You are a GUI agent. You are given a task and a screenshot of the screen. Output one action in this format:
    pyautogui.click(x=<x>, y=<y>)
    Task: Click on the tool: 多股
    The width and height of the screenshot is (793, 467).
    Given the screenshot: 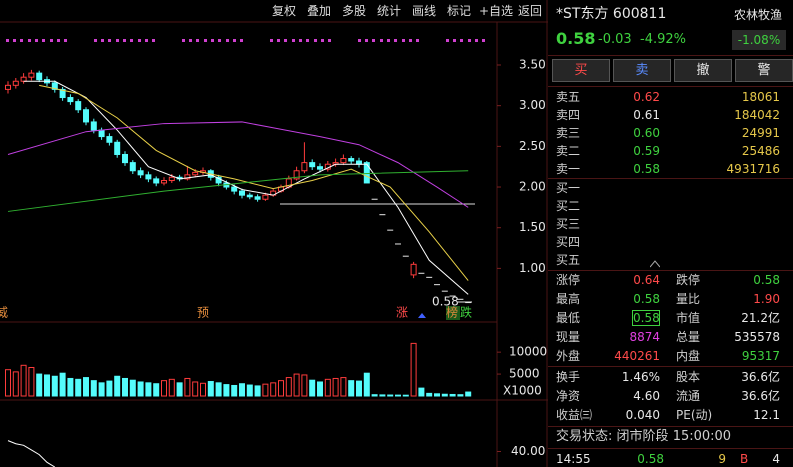 What is the action you would take?
    pyautogui.click(x=354, y=11)
    